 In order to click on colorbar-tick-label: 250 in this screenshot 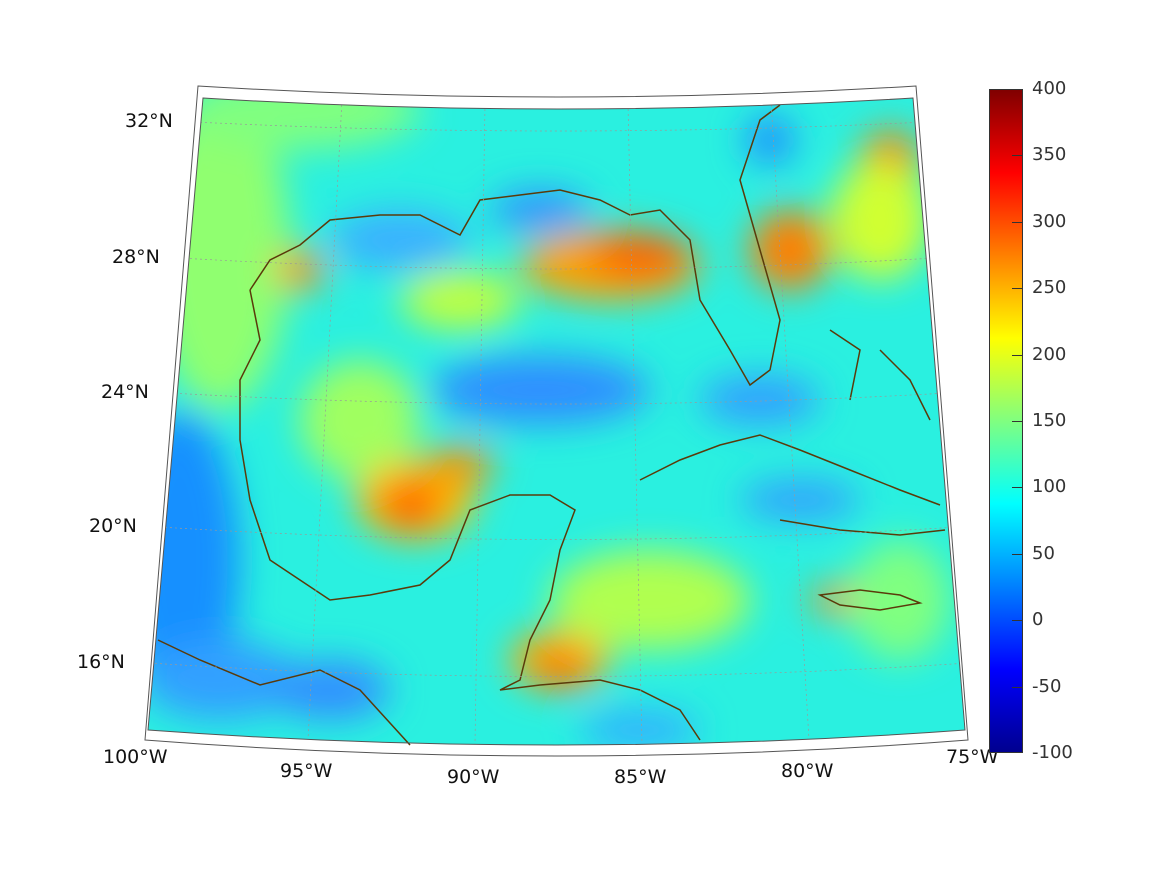, I will do `click(1049, 288)`.